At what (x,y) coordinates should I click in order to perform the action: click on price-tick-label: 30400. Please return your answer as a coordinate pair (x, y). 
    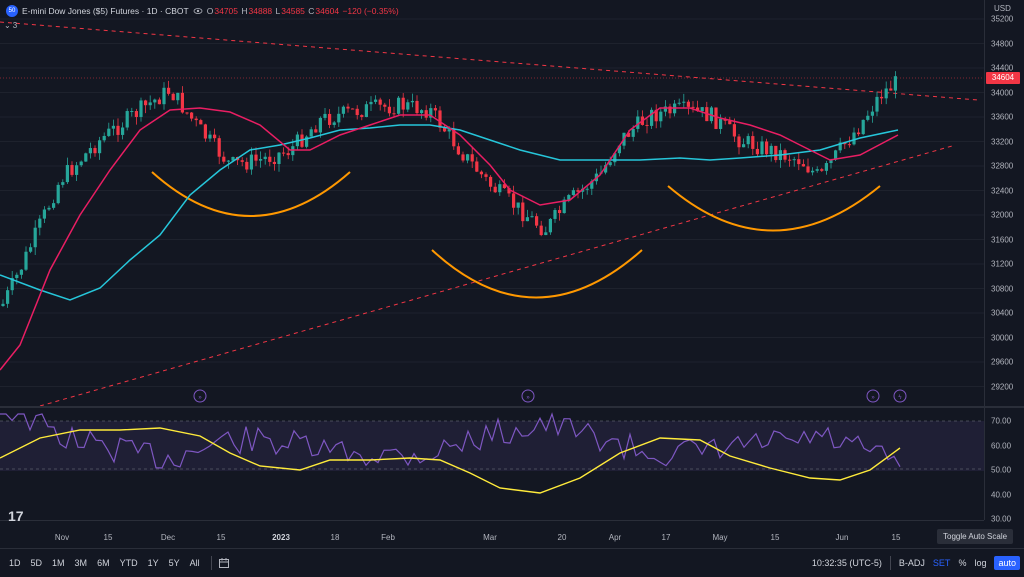
    Looking at the image, I should click on (1002, 313).